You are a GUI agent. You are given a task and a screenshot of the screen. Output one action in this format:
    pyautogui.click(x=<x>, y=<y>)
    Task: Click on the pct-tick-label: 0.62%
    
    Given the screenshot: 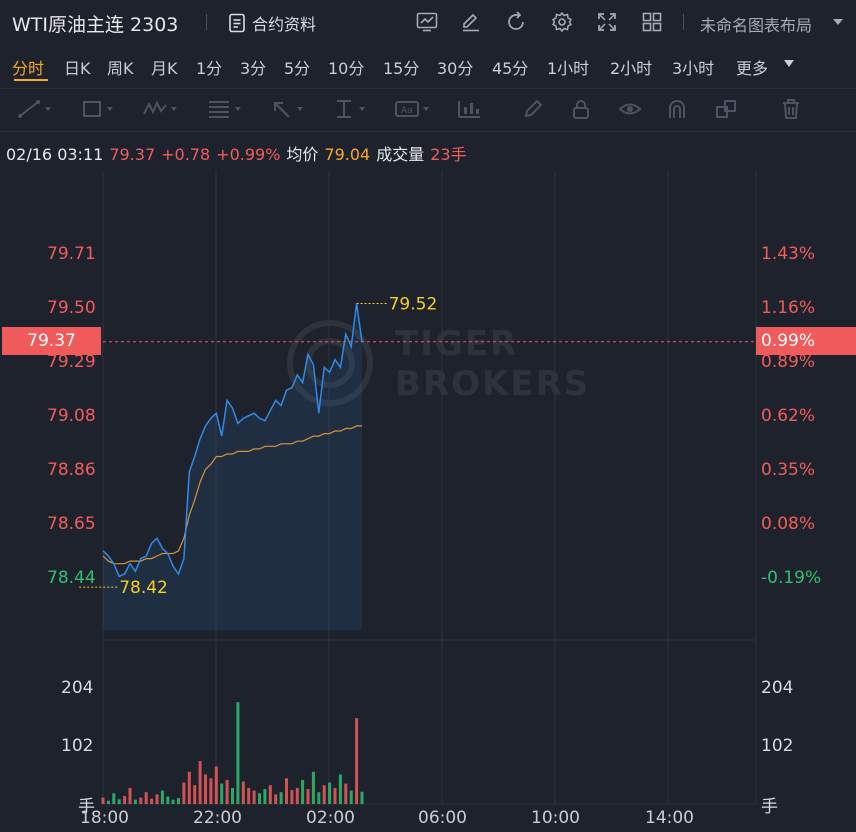 What is the action you would take?
    pyautogui.click(x=788, y=416)
    